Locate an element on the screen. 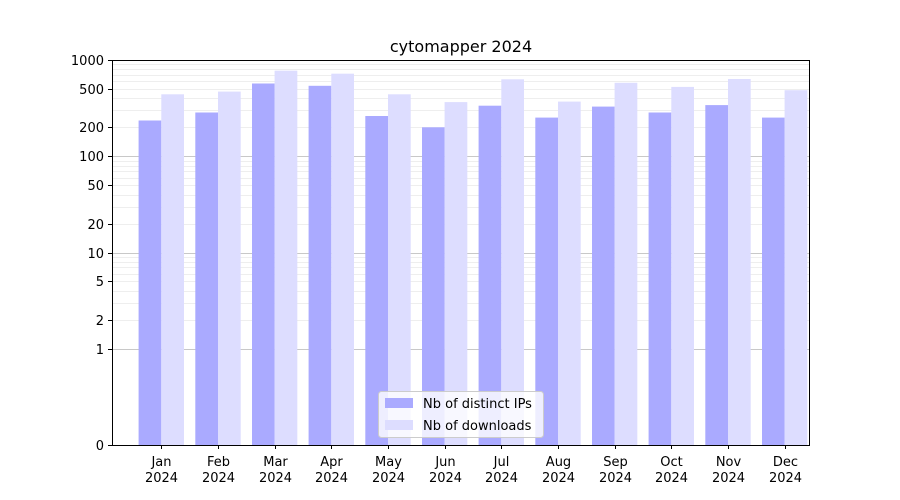  x-tick-label-month: Apr is located at coordinates (331, 462).